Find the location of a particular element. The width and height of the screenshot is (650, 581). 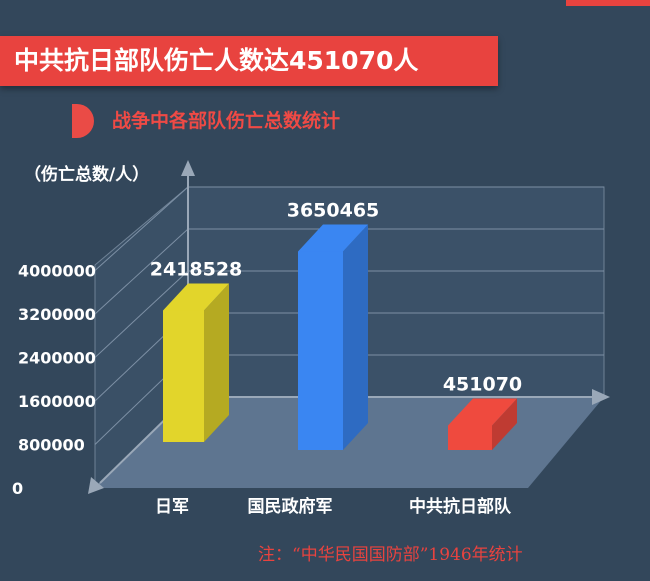

page-title: 中共抗日部队伤亡人数达451070人 is located at coordinates (216, 60).